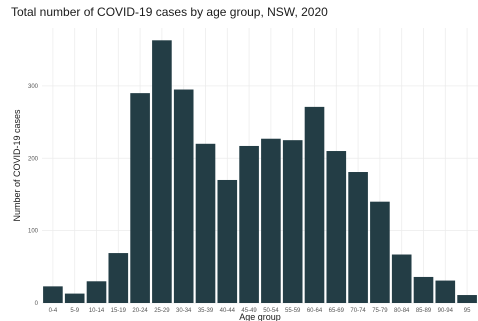  What do you see at coordinates (119, 311) in the screenshot?
I see `x-tick-label: 15-19` at bounding box center [119, 311].